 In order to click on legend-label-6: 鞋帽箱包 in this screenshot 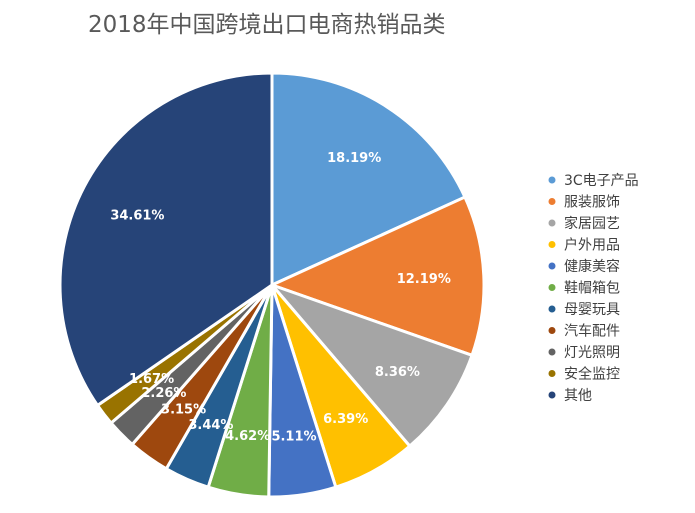, I will do `click(592, 289)`.